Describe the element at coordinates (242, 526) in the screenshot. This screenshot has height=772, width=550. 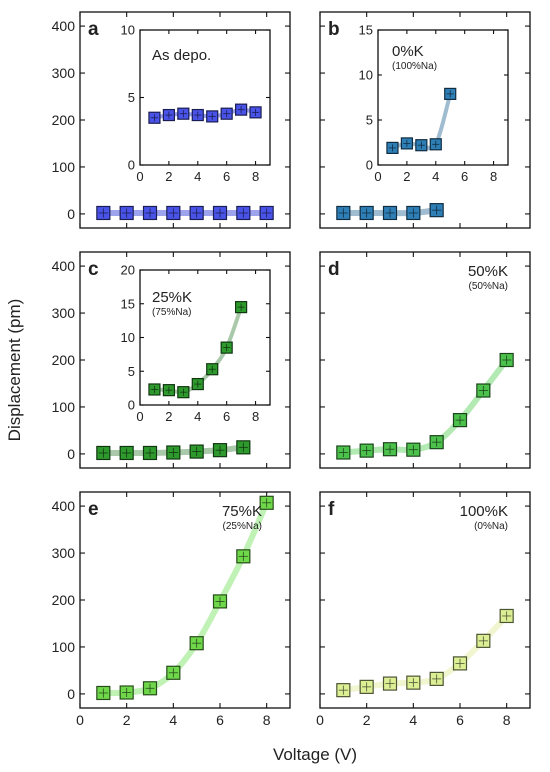
I see `composition-sublabel: (25%Na)` at that location.